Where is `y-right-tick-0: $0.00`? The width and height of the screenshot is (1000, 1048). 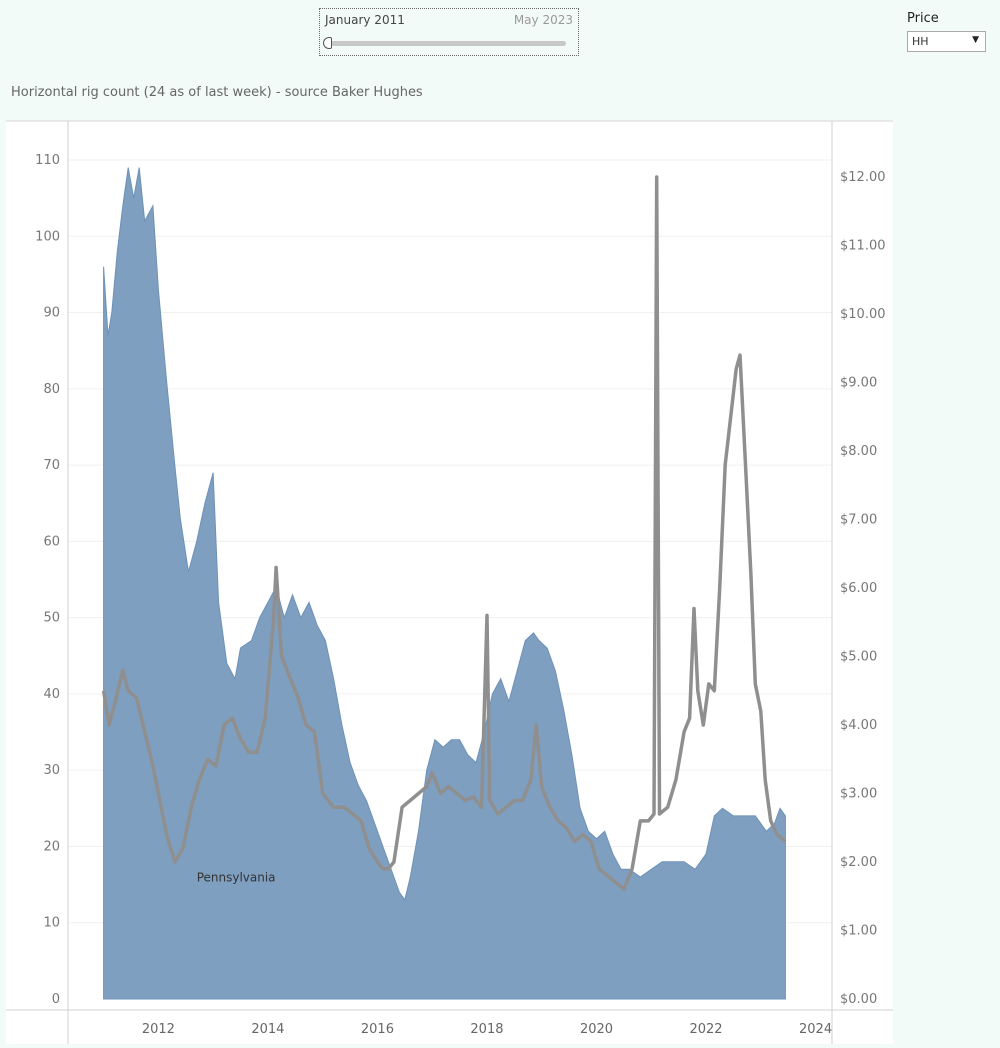 y-right-tick-0: $0.00 is located at coordinates (858, 999).